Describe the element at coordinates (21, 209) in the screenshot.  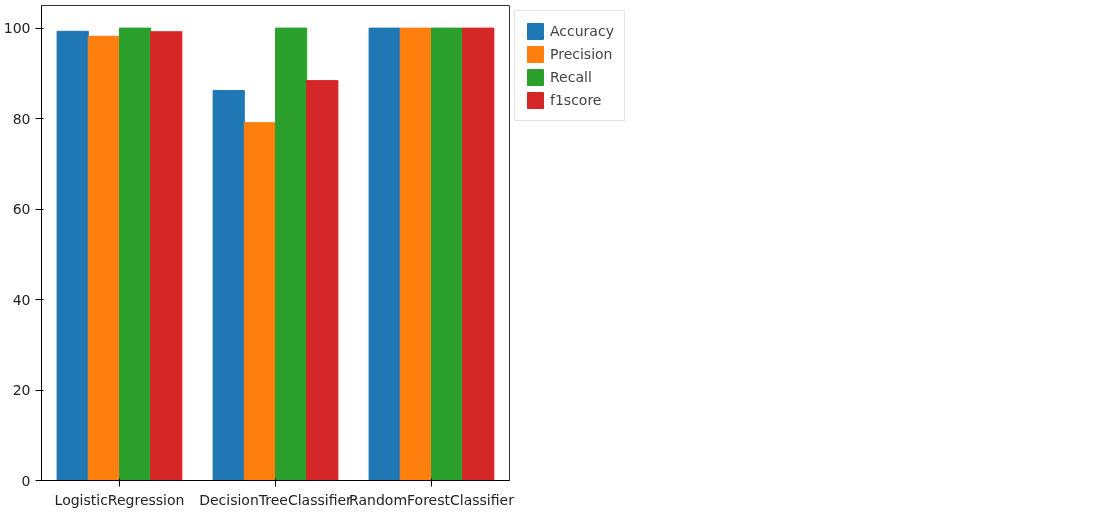
I see `y-tick-label: 60` at that location.